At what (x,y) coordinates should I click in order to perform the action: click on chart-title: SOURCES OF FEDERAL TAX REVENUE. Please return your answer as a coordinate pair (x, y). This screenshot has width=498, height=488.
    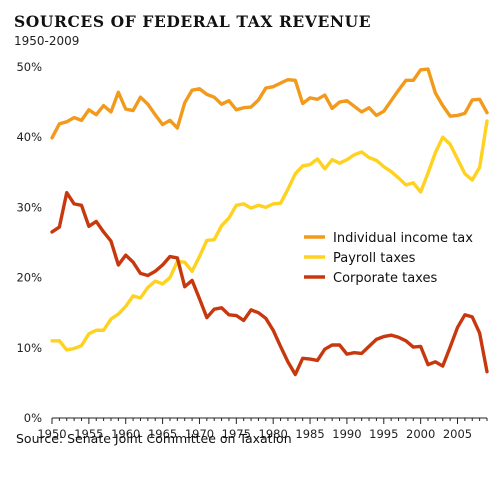
    Looking at the image, I should click on (193, 21).